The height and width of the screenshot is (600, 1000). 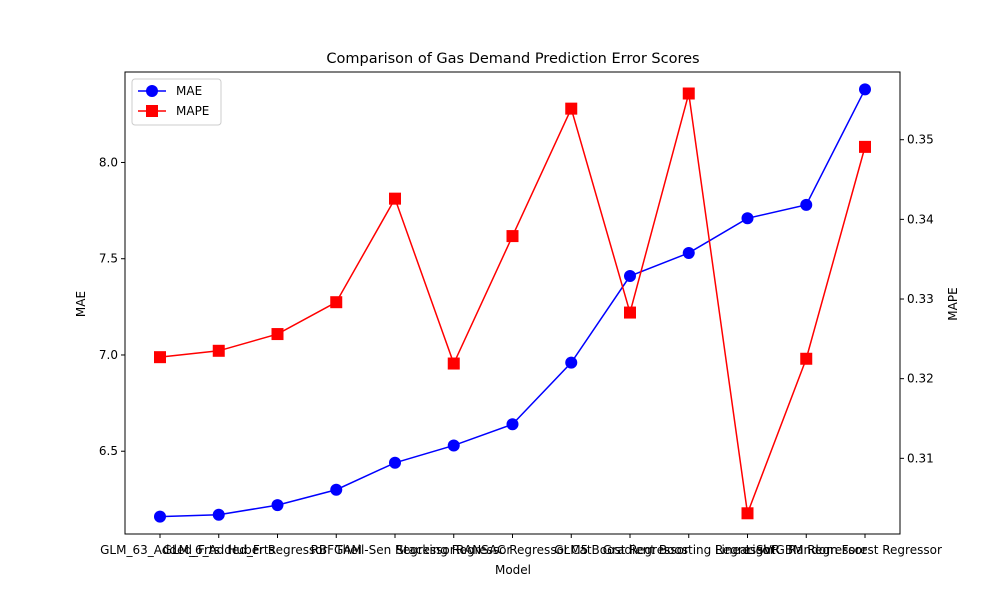 I want to click on y-right-tick-label: 0.34, so click(x=920, y=219).